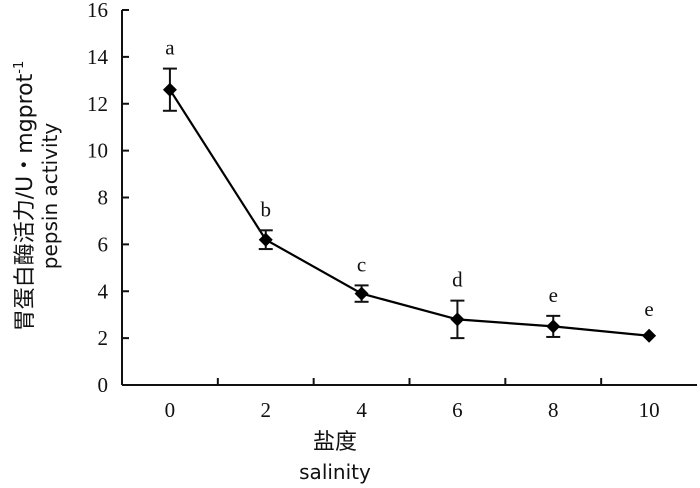 The image size is (700, 488). Describe the element at coordinates (19, 67) in the screenshot. I see `y-axis-title-superscript: -1` at that location.